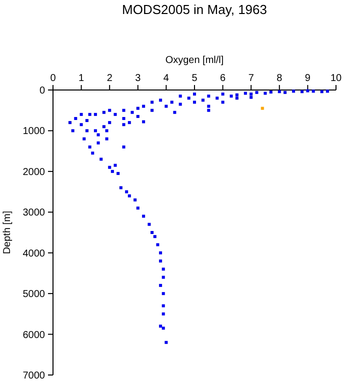 Image resolution: width=348 pixels, height=384 pixels. I want to click on x-tick-label: 2, so click(109, 78).